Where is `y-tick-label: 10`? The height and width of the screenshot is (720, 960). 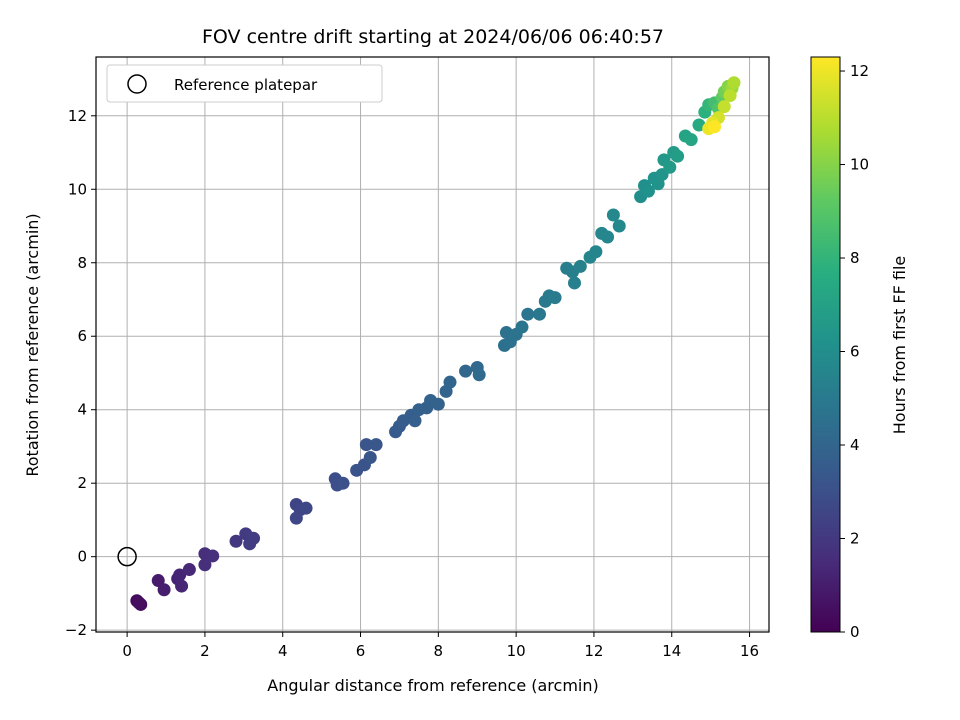
y-tick-label: 10 is located at coordinates (77, 189).